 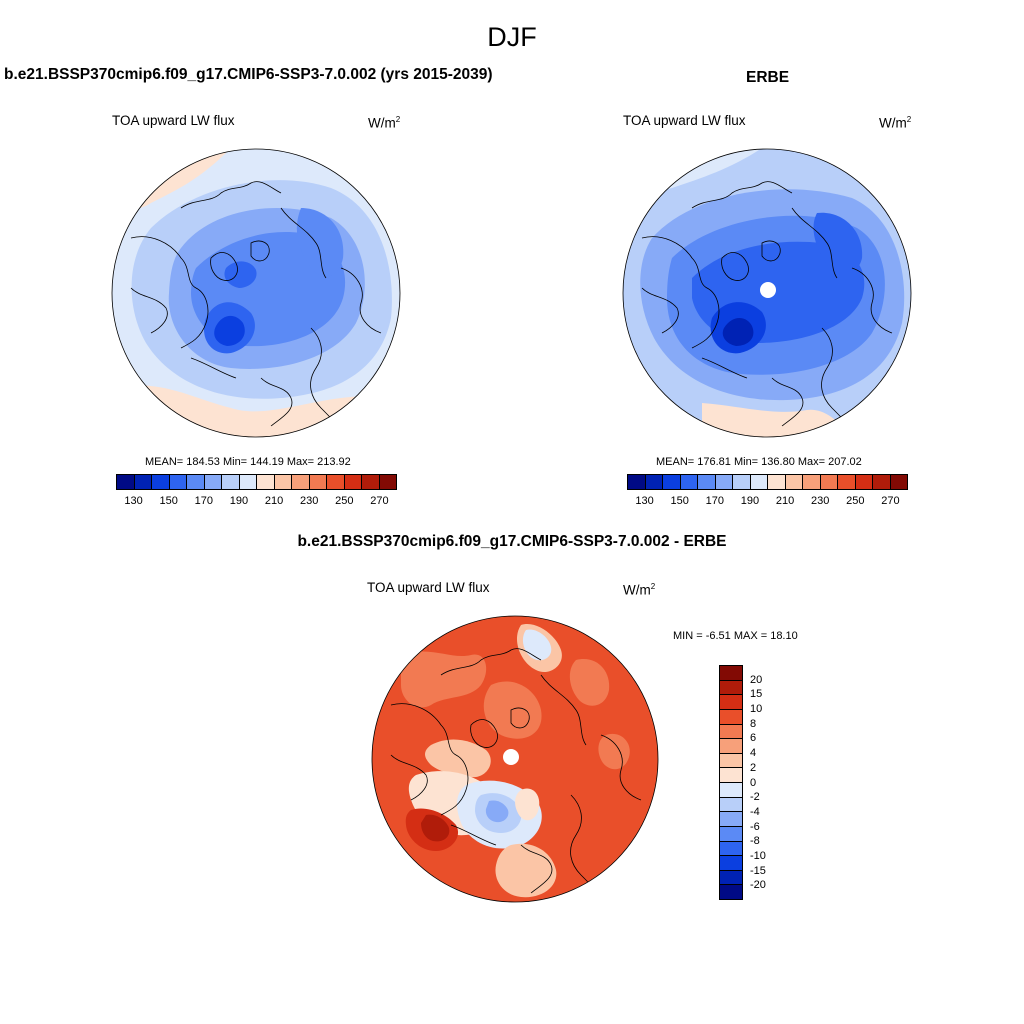 I want to click on colorbar-tick-label: 2, so click(x=753, y=767).